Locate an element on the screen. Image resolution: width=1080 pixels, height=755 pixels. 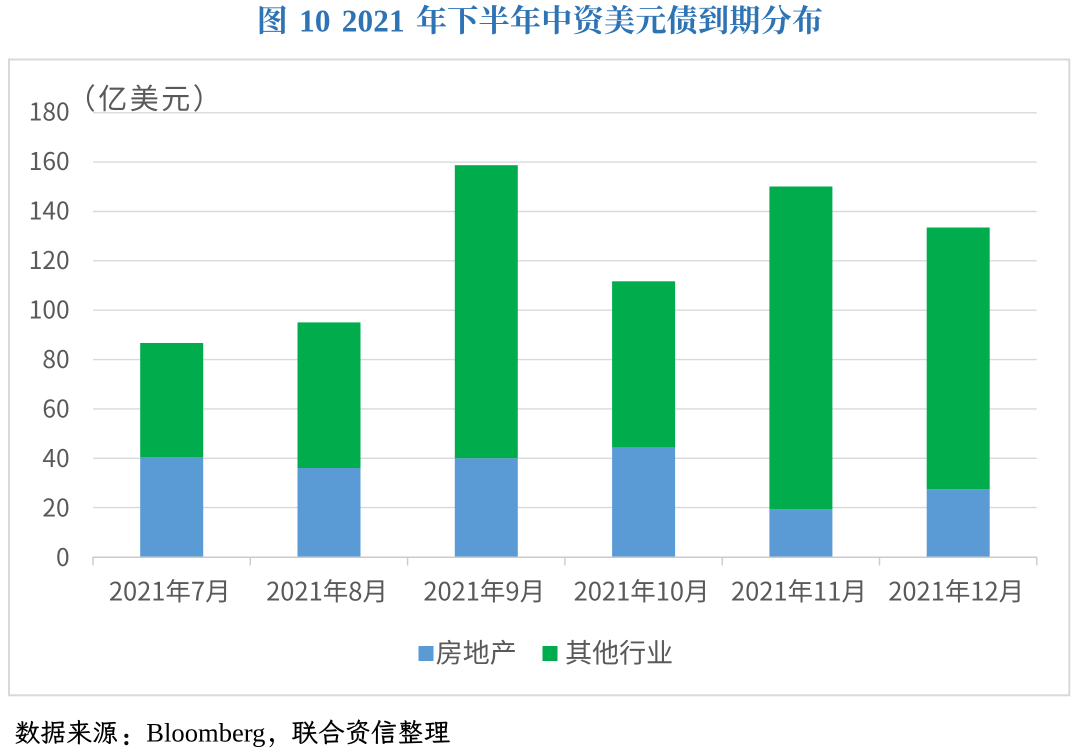
svg-text: 40 is located at coordinates (55, 457).